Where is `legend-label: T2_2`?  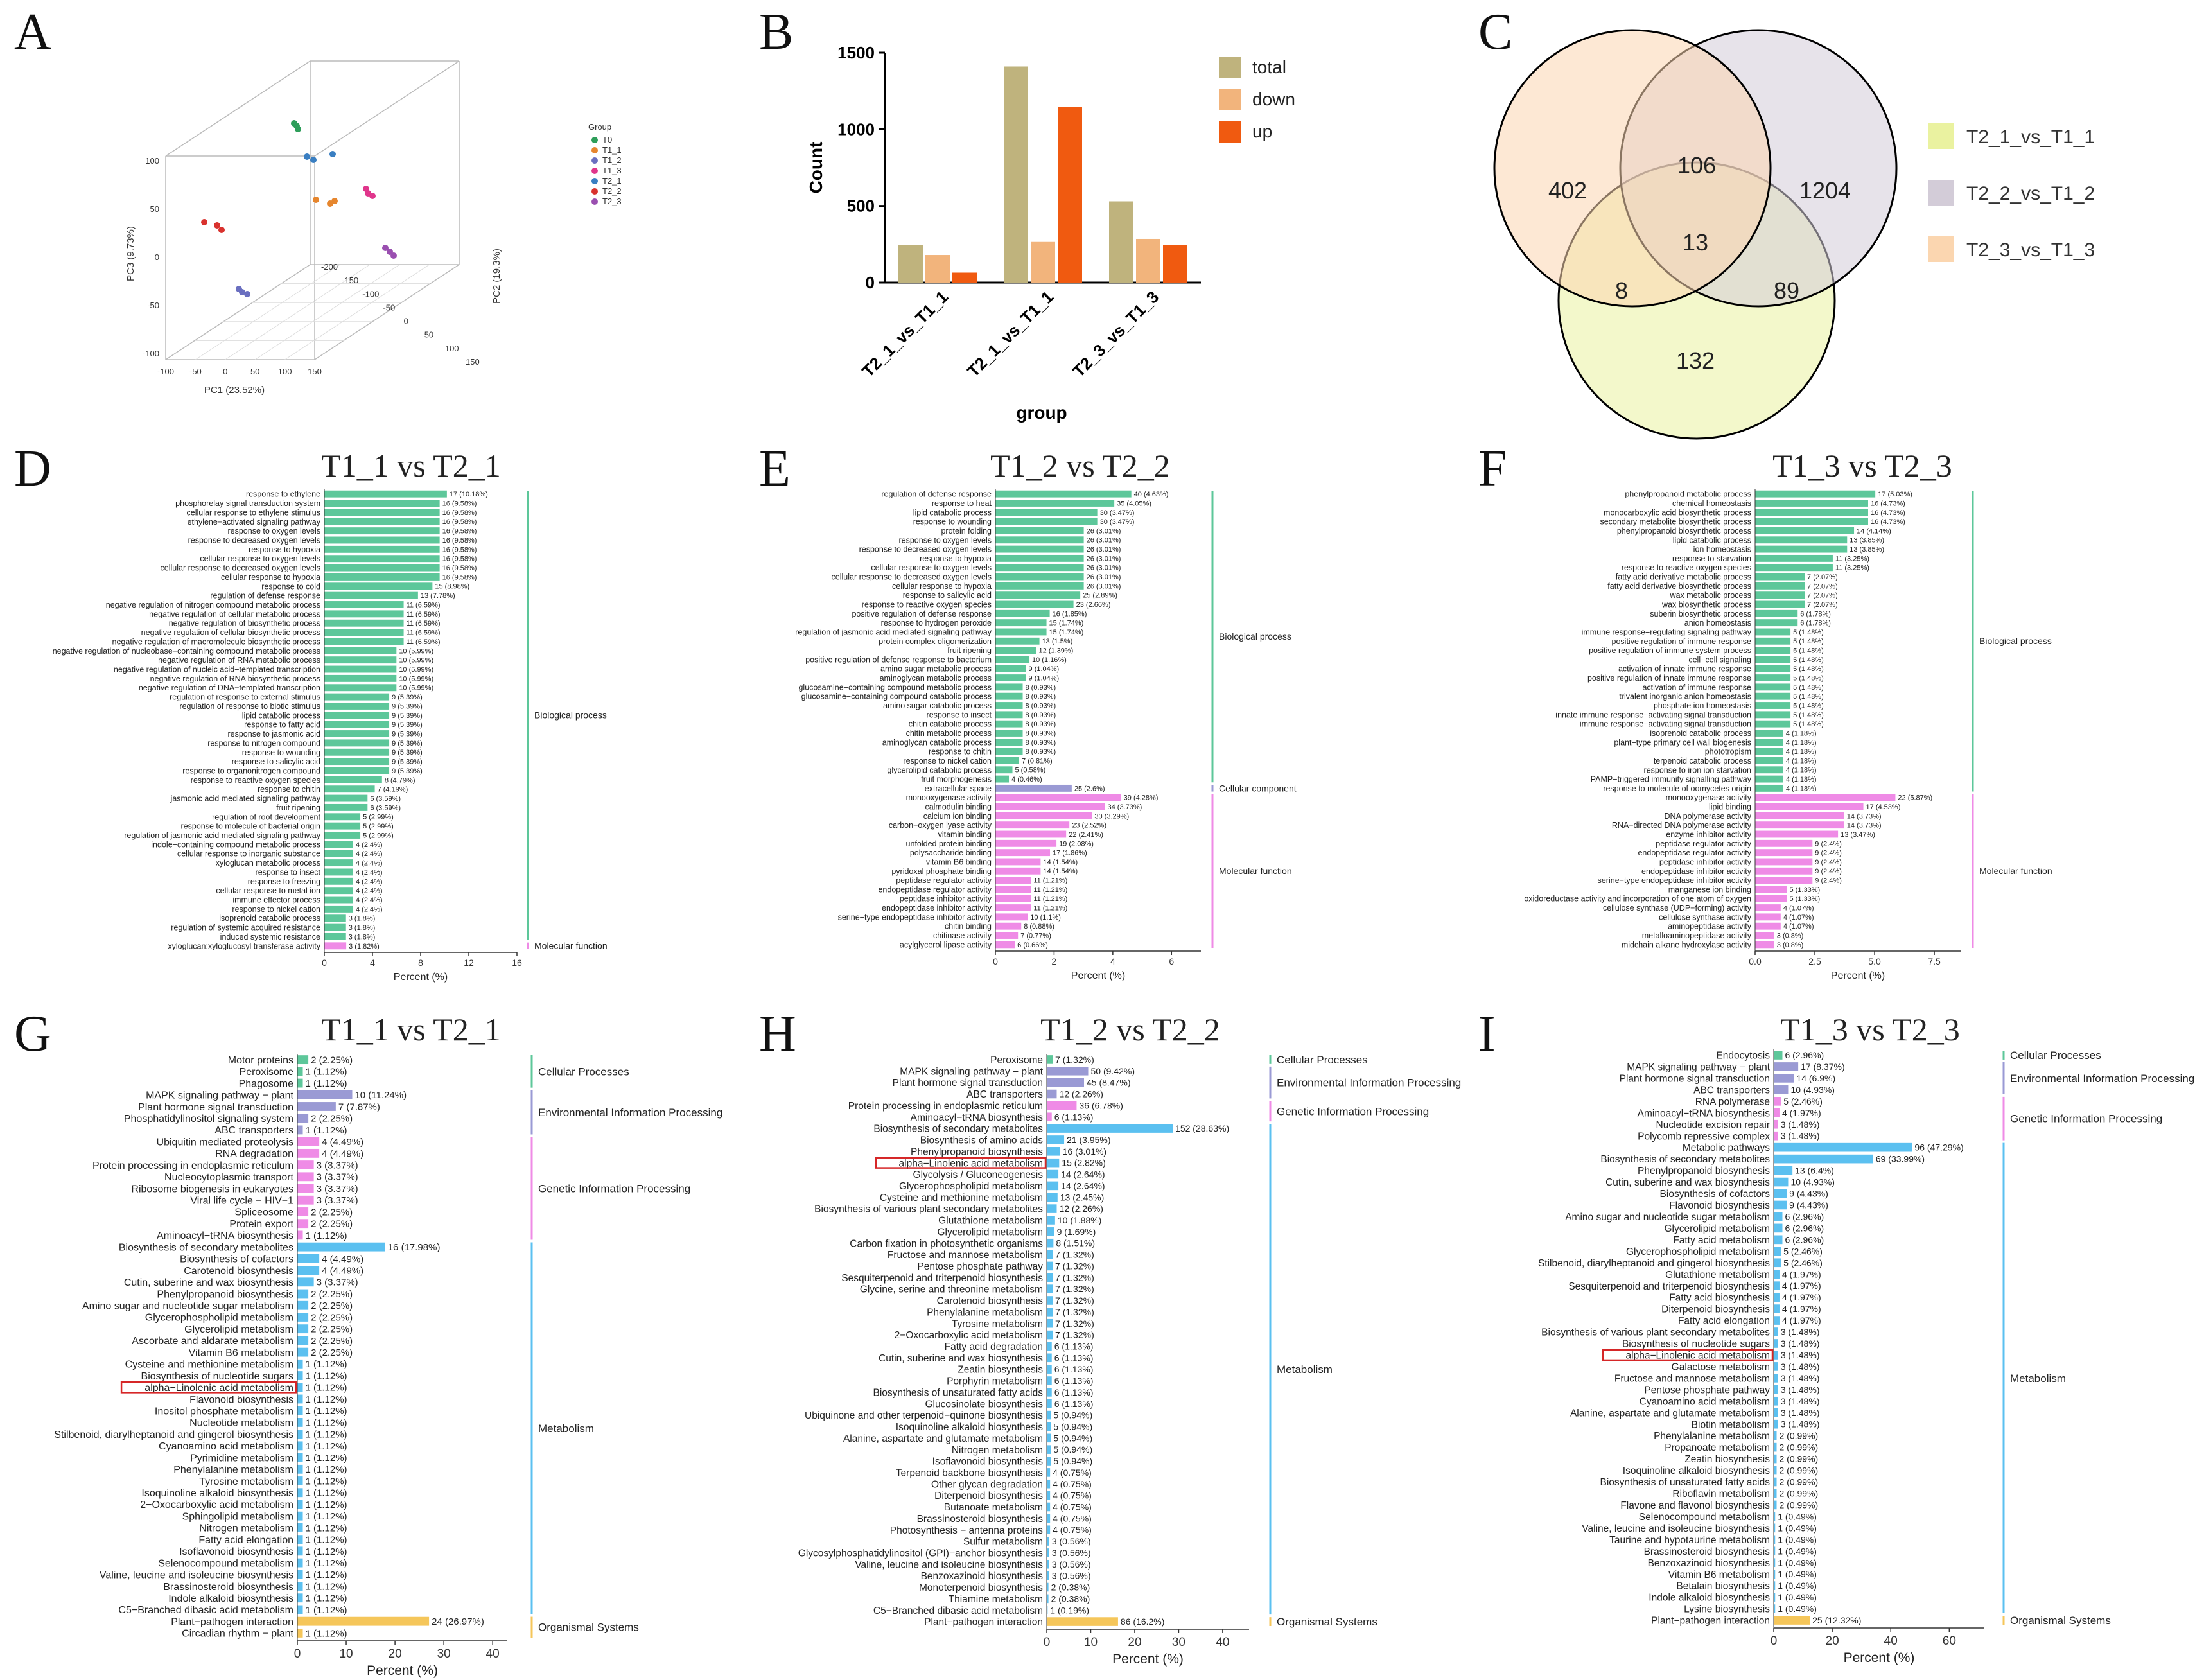
legend-label: T2_2 is located at coordinates (612, 191).